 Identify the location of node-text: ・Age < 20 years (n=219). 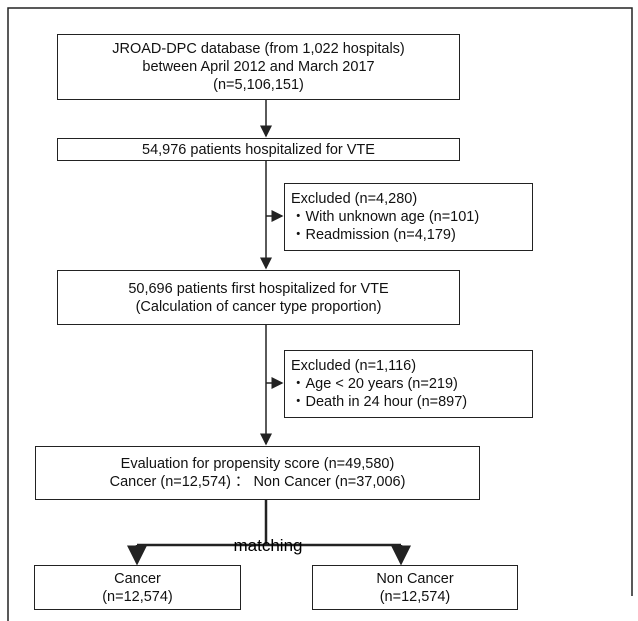
(374, 384).